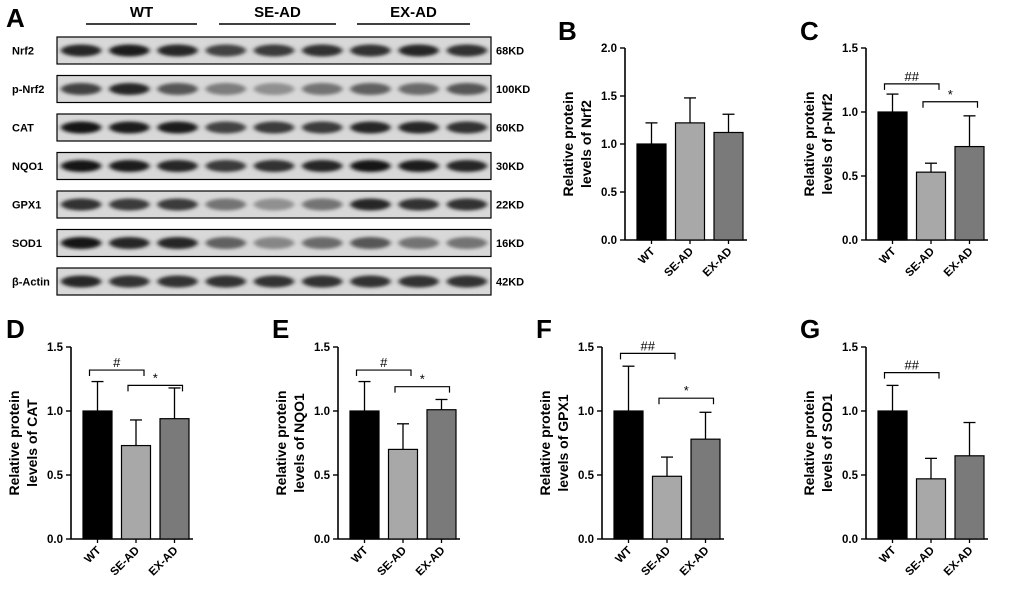  What do you see at coordinates (510, 244) in the screenshot?
I see `molecular-weight-label: 16KD` at bounding box center [510, 244].